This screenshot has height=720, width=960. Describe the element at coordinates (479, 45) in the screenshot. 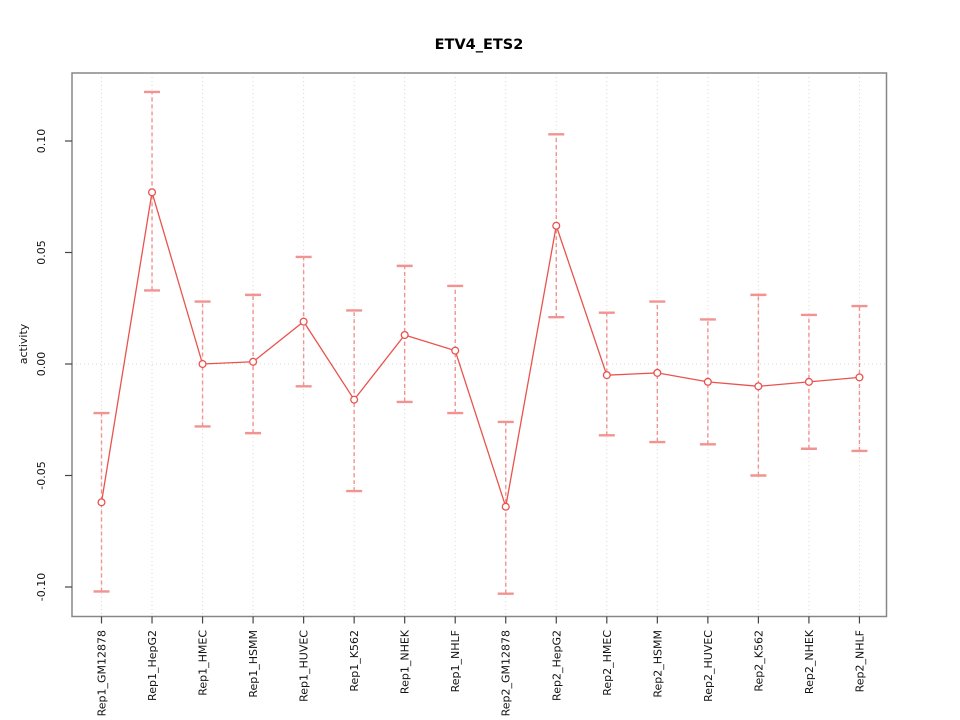

I see `chart-title: ETV4_ETS2` at that location.